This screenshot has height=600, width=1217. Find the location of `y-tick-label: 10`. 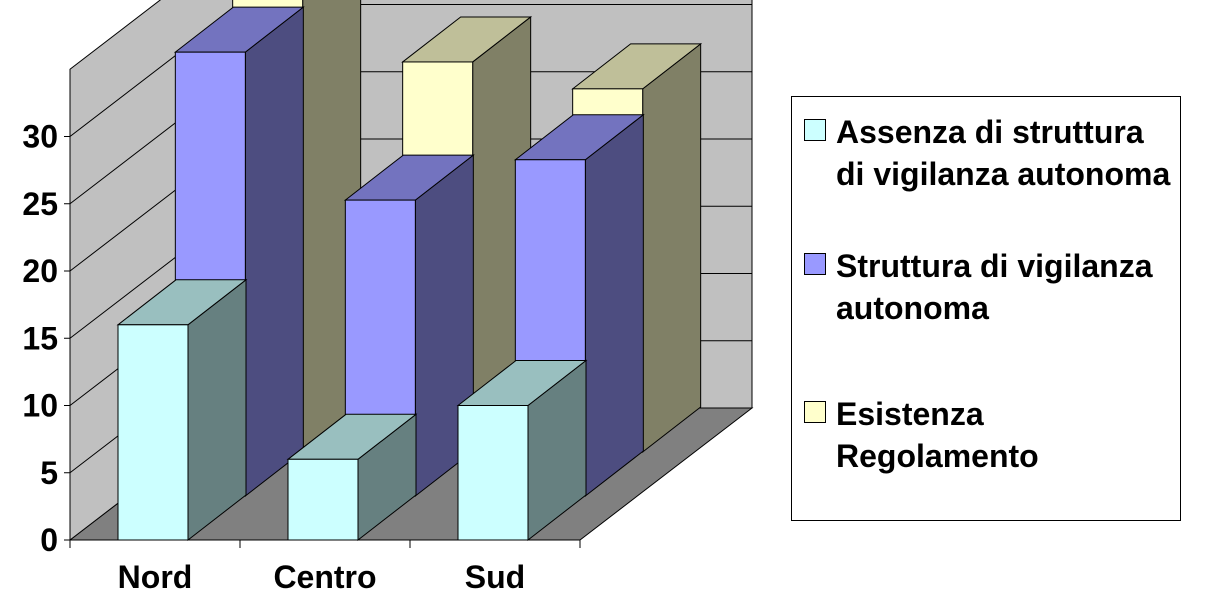

y-tick-label: 10 is located at coordinates (40, 406).